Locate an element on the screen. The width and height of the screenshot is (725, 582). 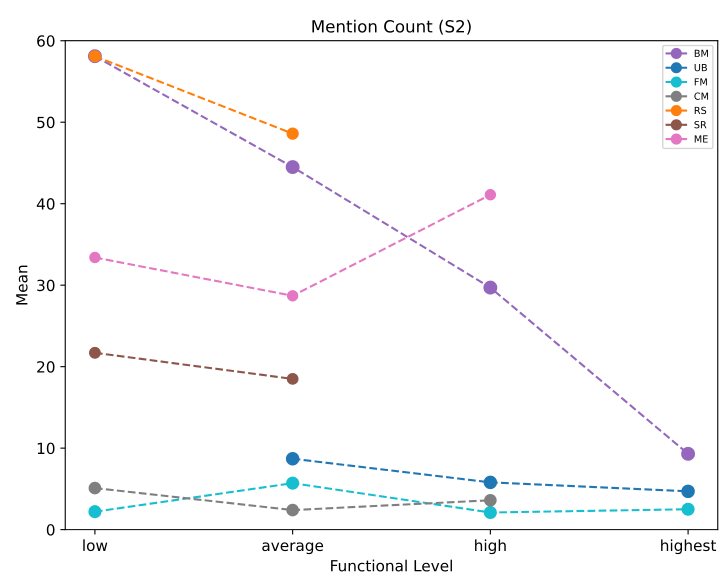
y-axis-title: Mean is located at coordinates (22, 285).